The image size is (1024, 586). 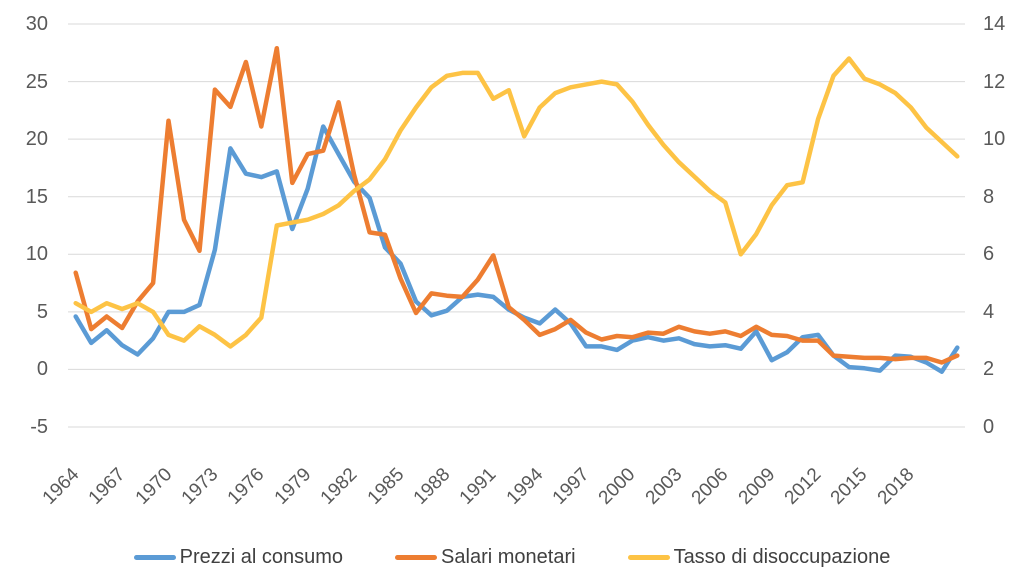 I want to click on left-axis-tick-label: 10, so click(x=36, y=254).